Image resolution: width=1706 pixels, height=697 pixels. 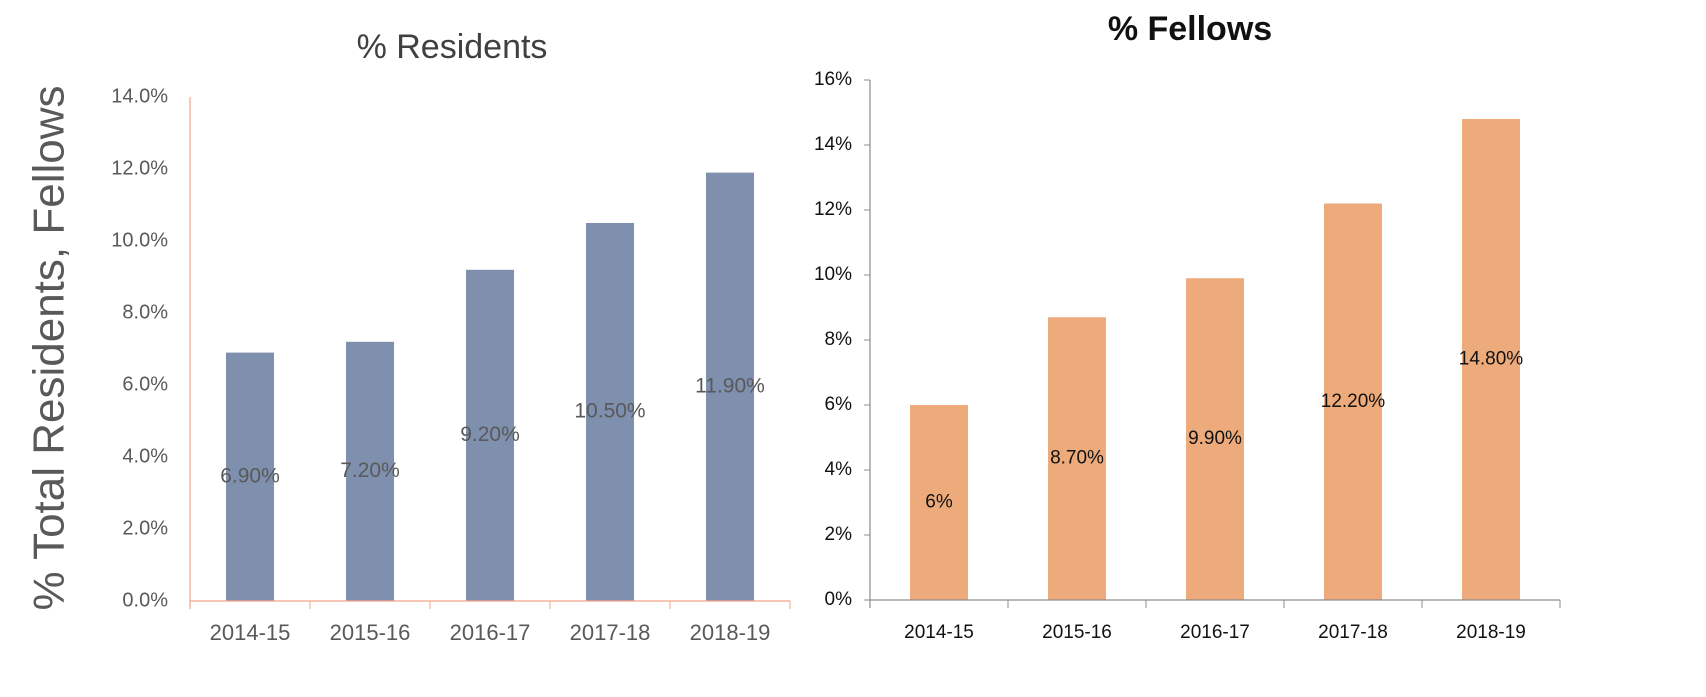 I want to click on fellows-chart-title: % Fellows, so click(x=1190, y=29).